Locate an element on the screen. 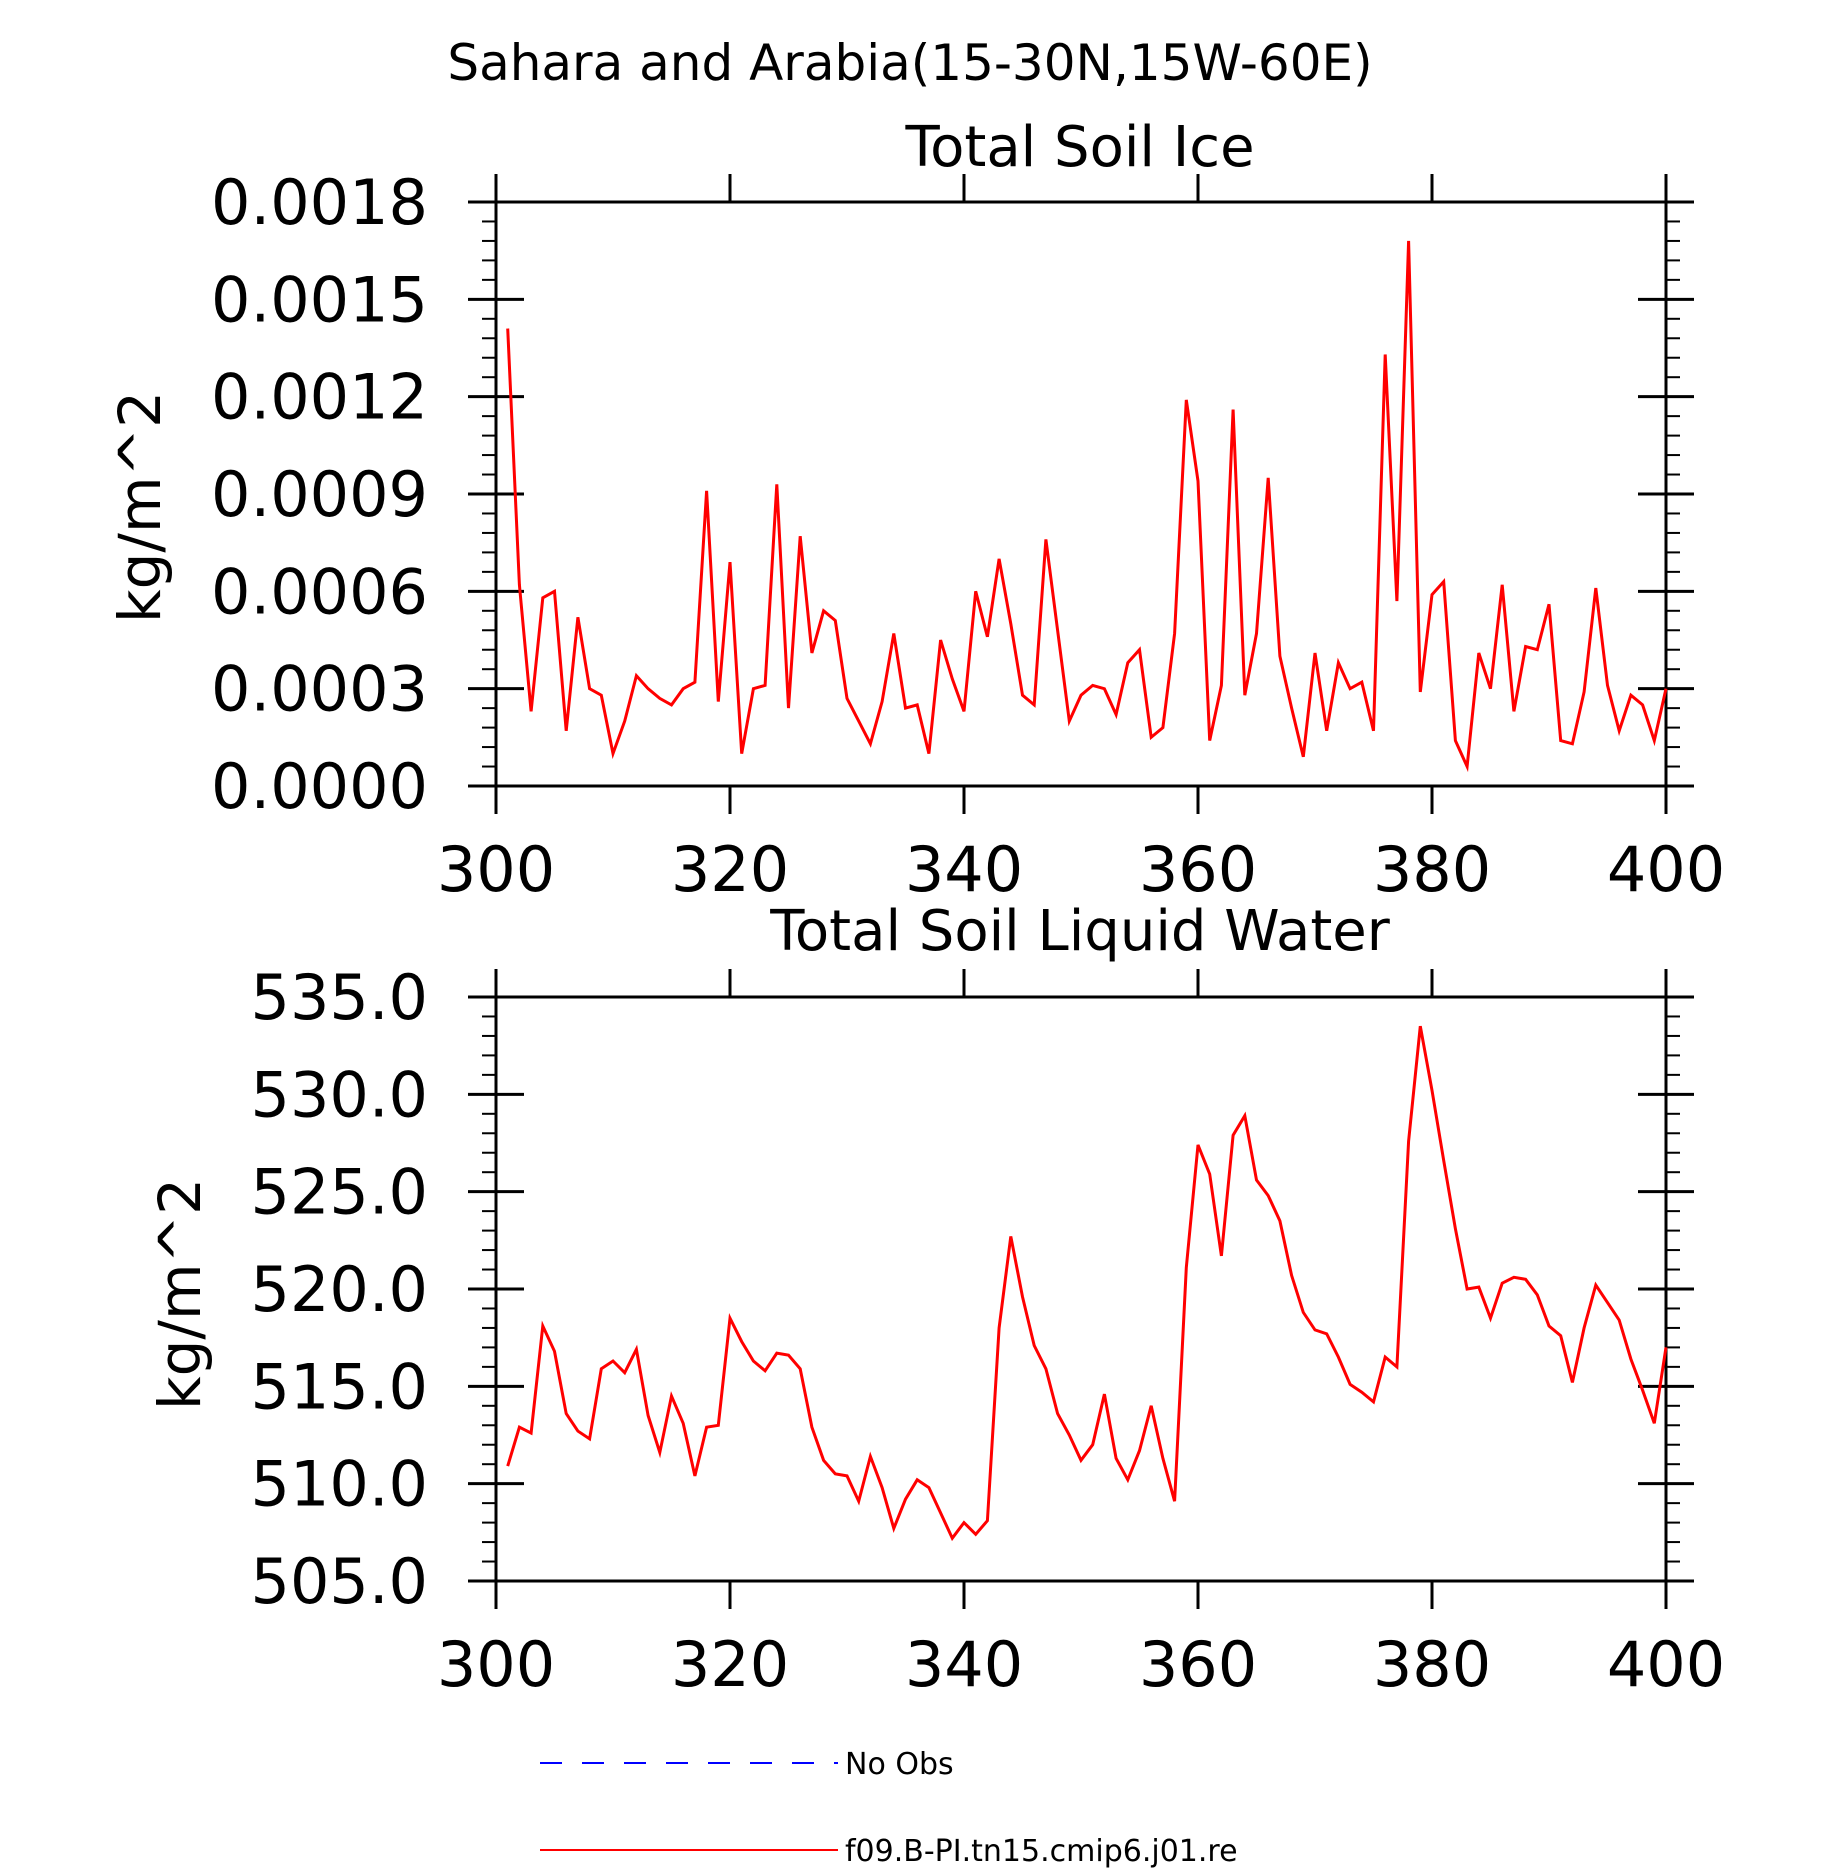 Image resolution: width=1836 pixels, height=1868 pixels. y-axis-label-soil-ice: kg/m^2 is located at coordinates (140, 507).